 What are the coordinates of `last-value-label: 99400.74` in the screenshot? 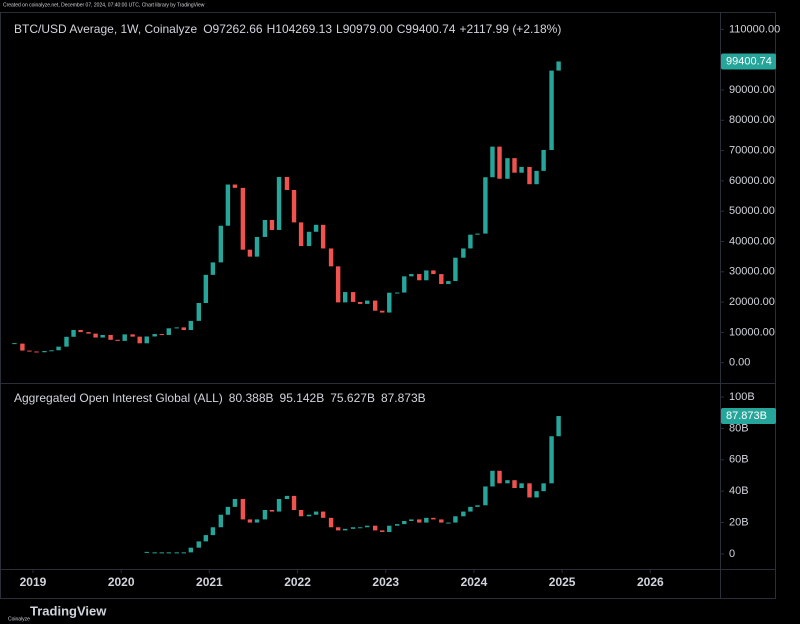 It's located at (749, 61).